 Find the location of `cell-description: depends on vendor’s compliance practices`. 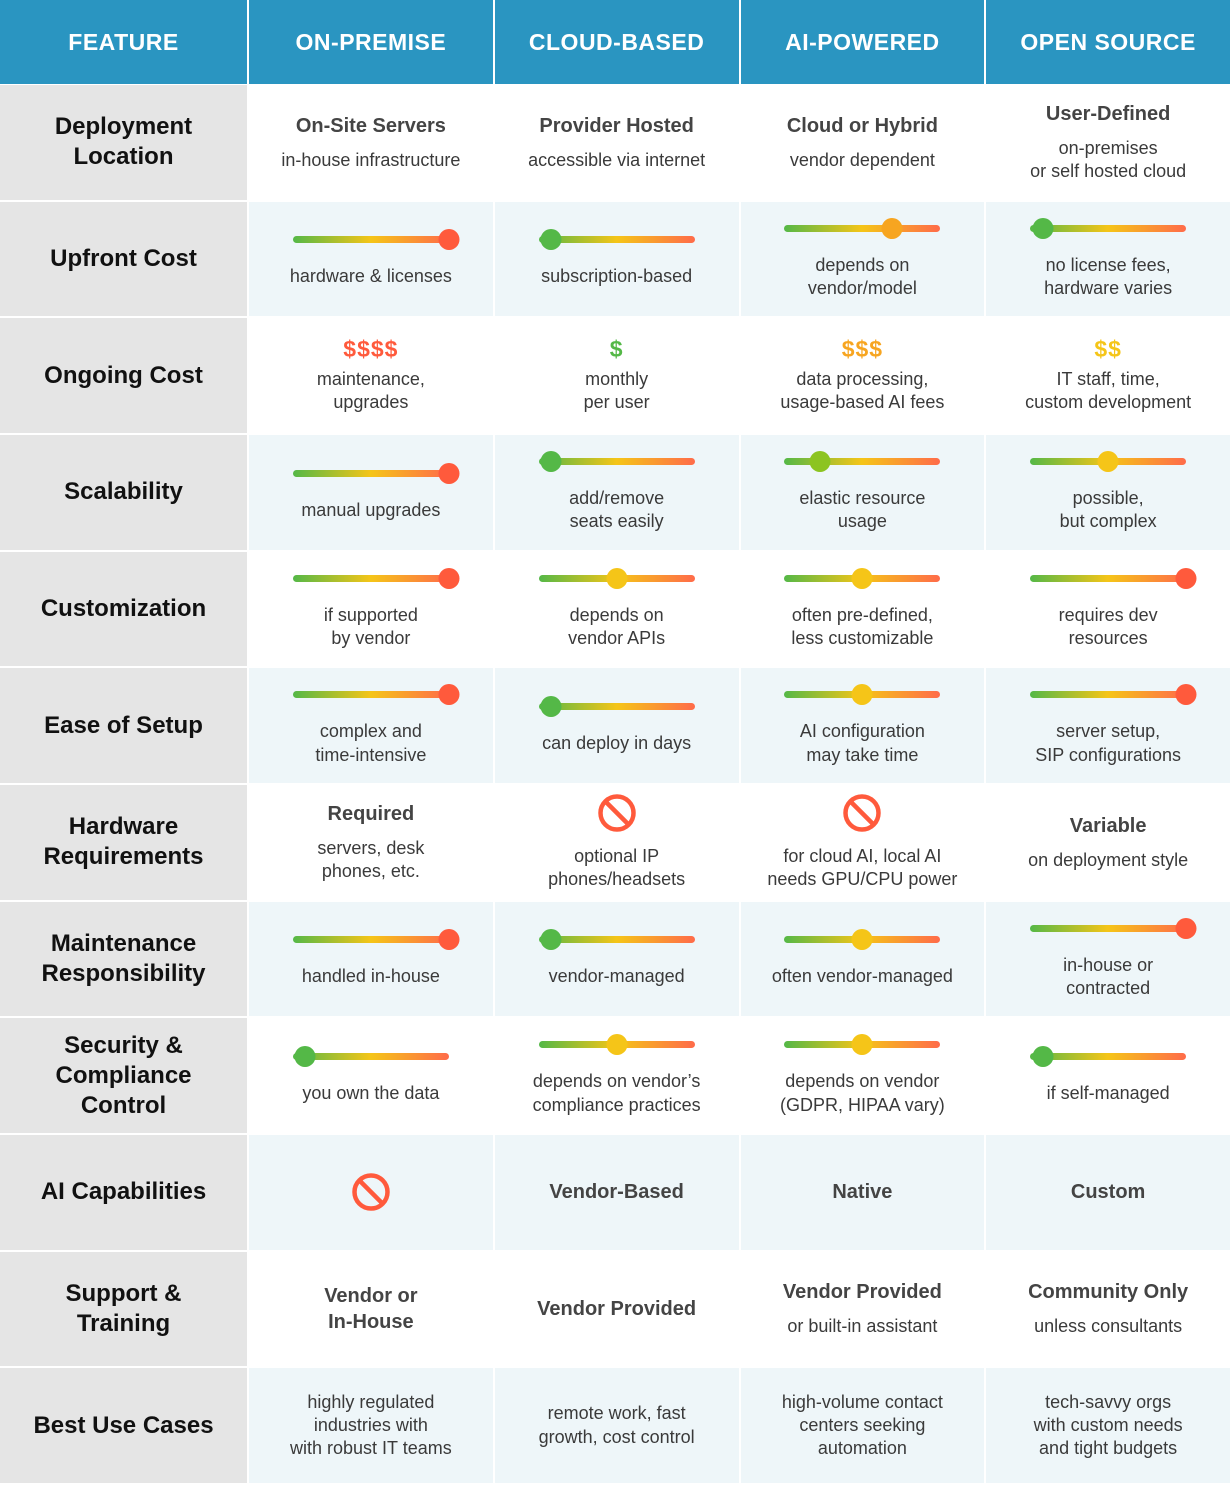

cell-description: depends on vendor’s compliance practices is located at coordinates (616, 1093).